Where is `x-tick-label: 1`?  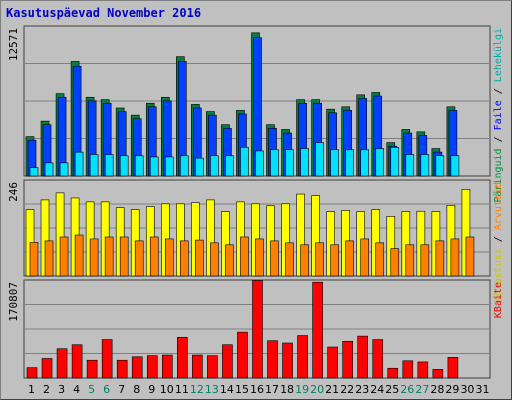 x-tick-label: 1 is located at coordinates (31, 389).